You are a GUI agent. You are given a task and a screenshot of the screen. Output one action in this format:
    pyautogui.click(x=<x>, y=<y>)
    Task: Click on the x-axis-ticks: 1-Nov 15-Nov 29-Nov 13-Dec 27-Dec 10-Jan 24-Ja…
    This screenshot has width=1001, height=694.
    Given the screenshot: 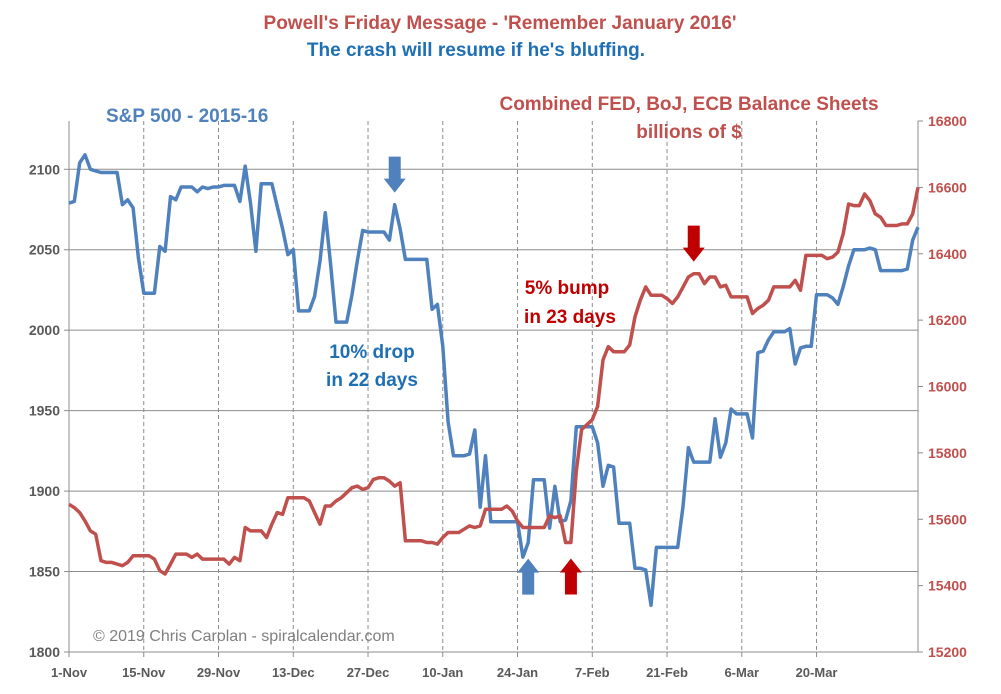 What is the action you would take?
    pyautogui.click(x=444, y=666)
    